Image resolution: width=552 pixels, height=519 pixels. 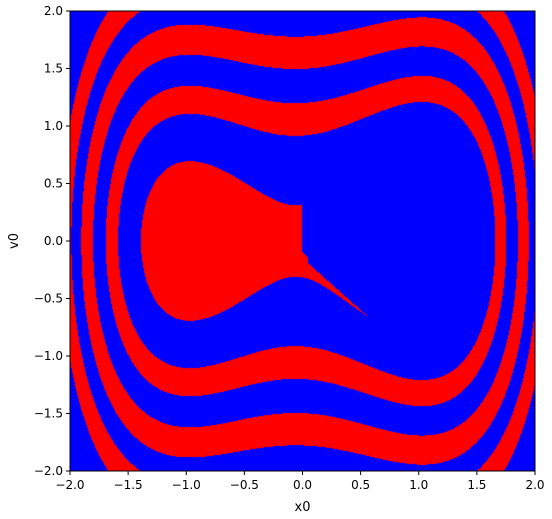 What do you see at coordinates (53, 126) in the screenshot?
I see `y-tick-label: 1.0` at bounding box center [53, 126].